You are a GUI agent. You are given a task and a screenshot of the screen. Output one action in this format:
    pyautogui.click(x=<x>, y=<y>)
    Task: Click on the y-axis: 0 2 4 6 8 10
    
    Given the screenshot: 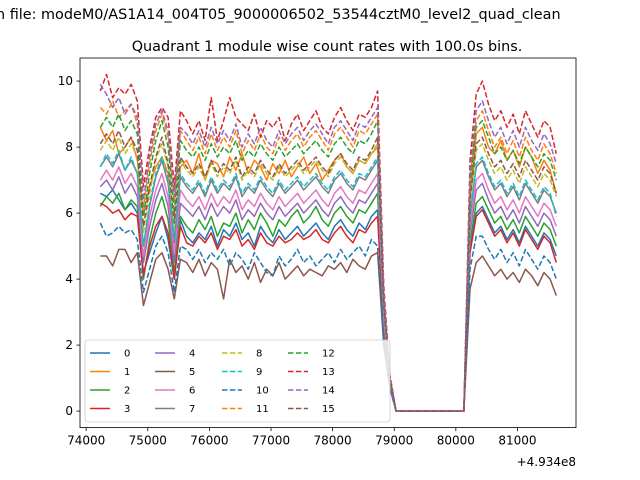 What is the action you would take?
    pyautogui.click(x=69, y=246)
    